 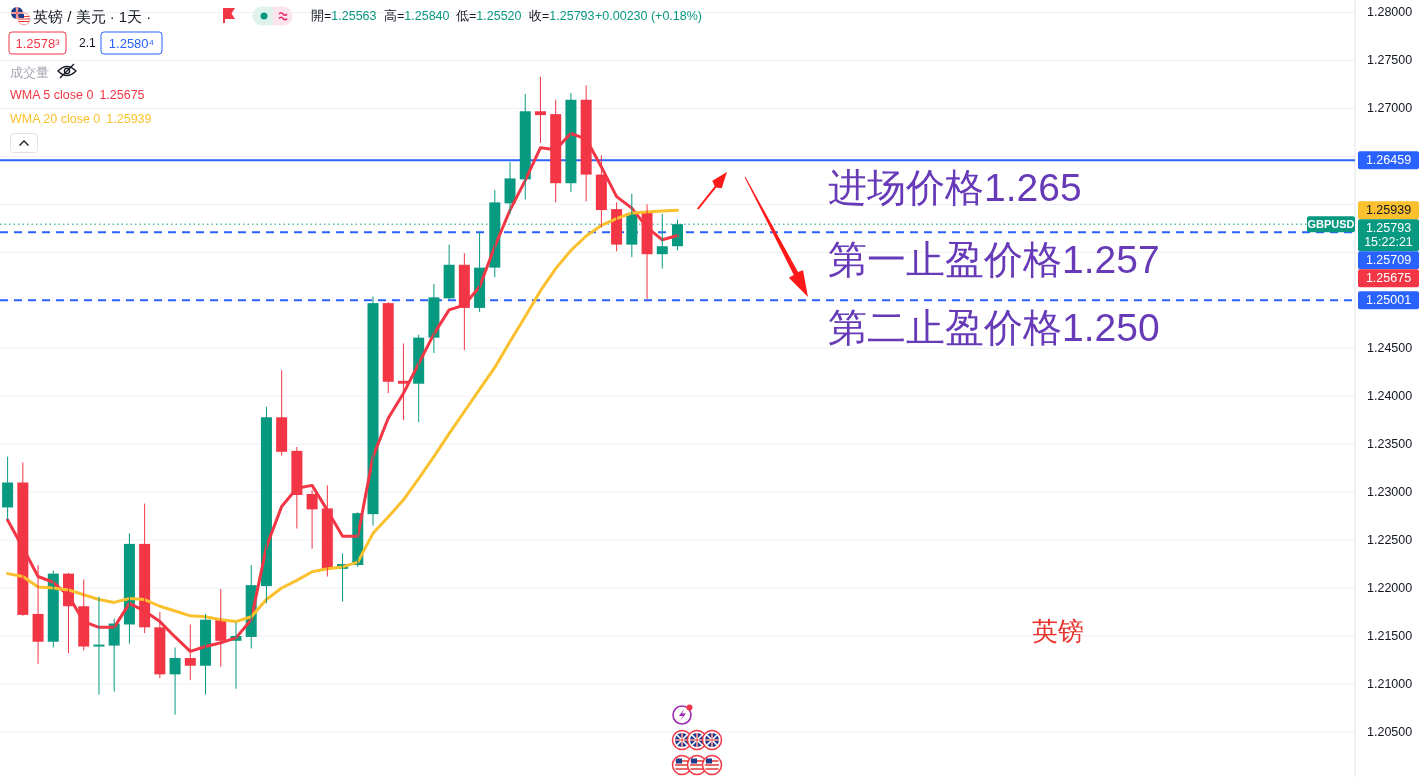 I want to click on y-tick-label: 1.24000, so click(x=1390, y=396).